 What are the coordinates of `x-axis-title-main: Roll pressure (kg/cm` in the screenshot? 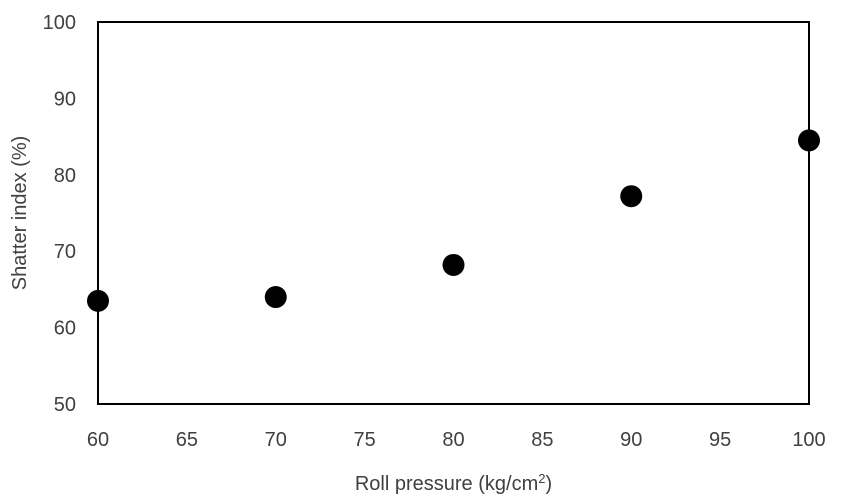 It's located at (446, 484).